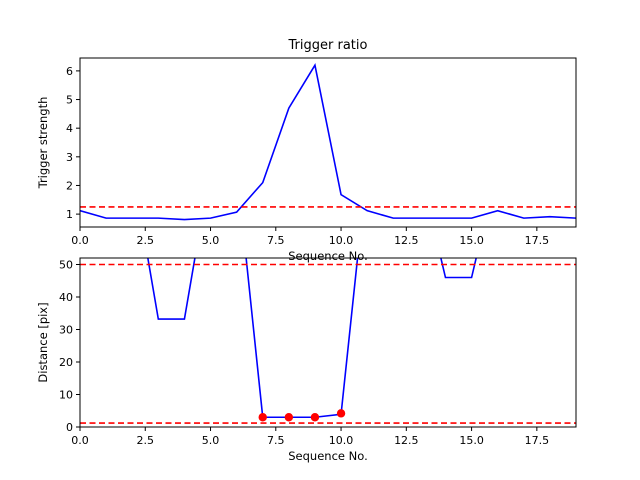 Image resolution: width=640 pixels, height=480 pixels. What do you see at coordinates (69, 71) in the screenshot?
I see `y-tick-label: 6` at bounding box center [69, 71].